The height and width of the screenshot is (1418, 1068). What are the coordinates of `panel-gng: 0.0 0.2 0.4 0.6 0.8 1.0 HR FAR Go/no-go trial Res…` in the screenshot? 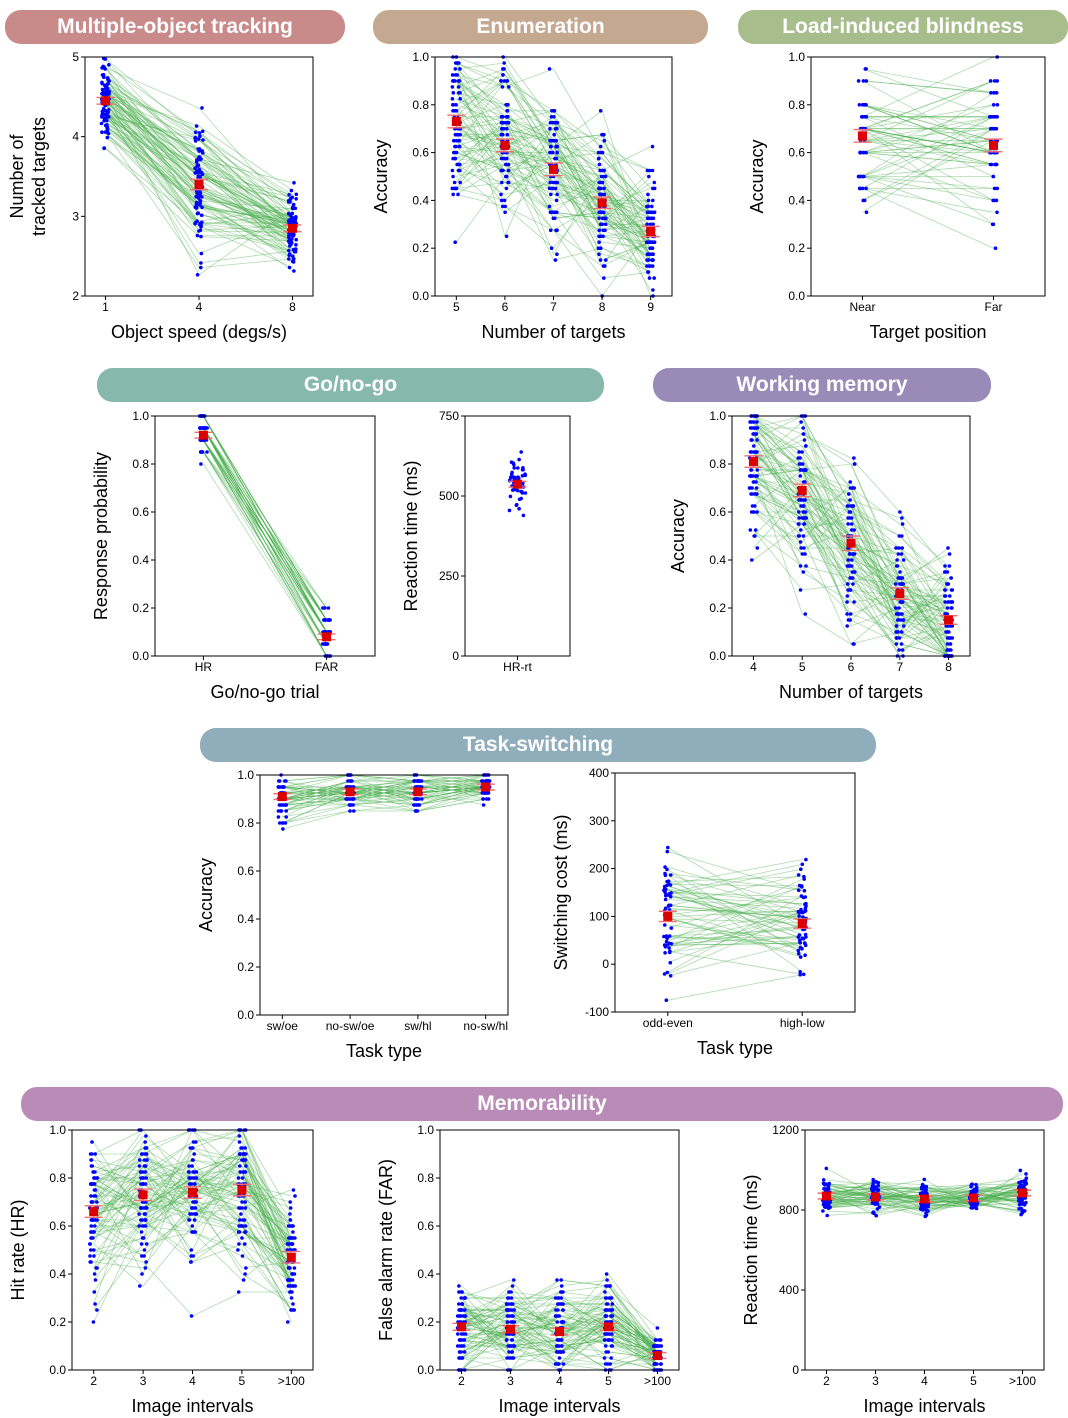 It's located at (233, 555).